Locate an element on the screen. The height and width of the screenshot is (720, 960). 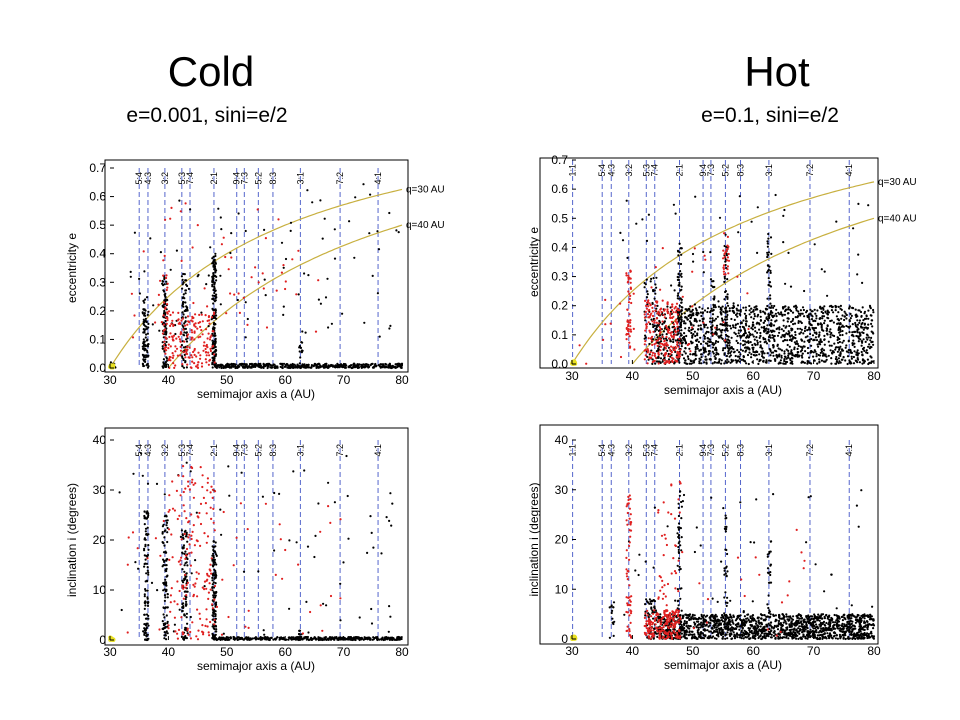
x-tick-label: 60 is located at coordinates (286, 380).